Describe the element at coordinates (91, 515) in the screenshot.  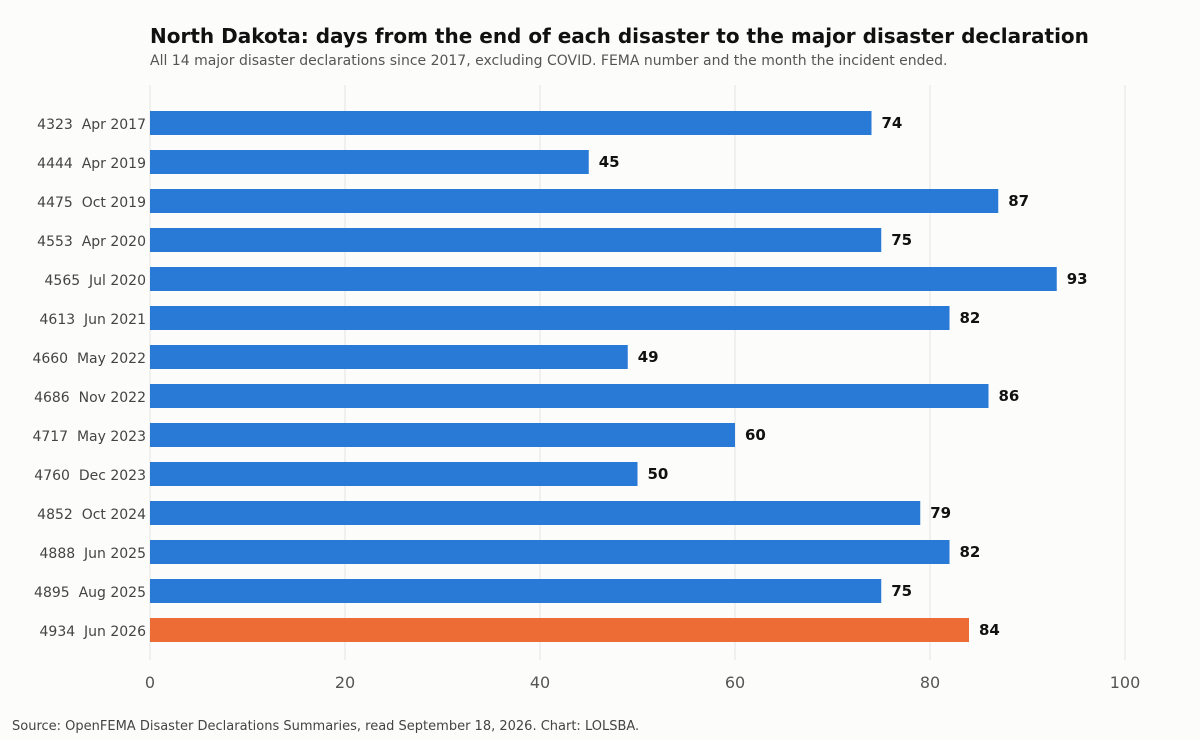
I see `category-label: 4852 Oct 2024` at that location.